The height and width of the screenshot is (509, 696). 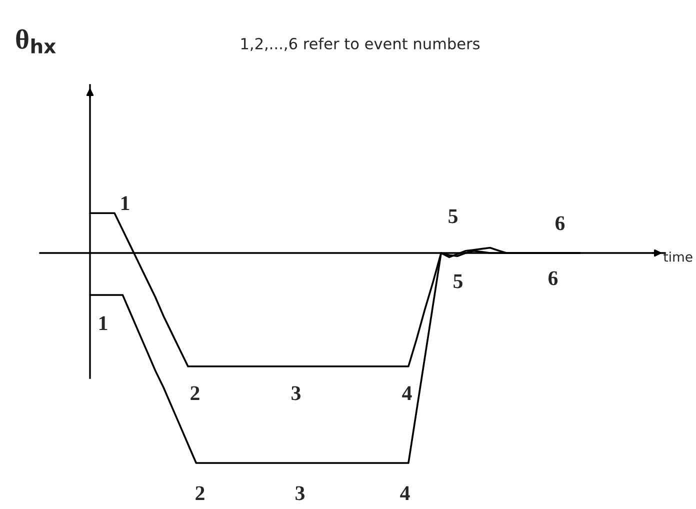 I want to click on annotation: 3, so click(x=296, y=393).